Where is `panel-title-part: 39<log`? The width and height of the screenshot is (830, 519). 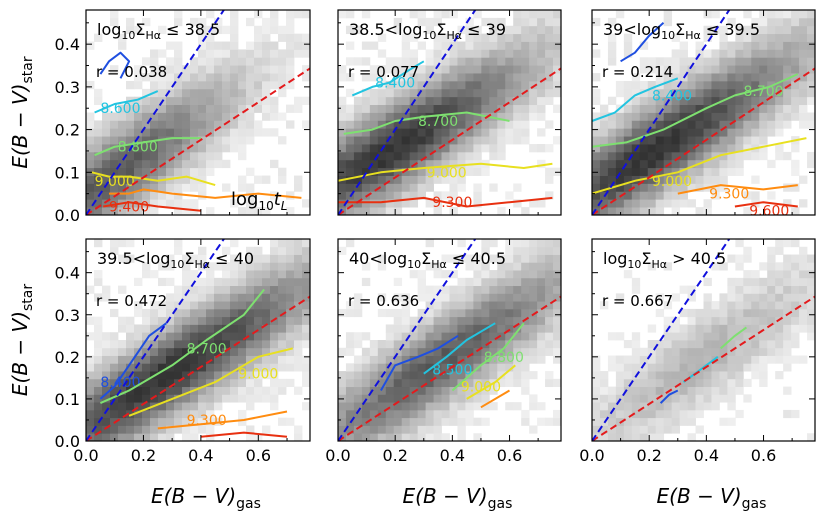 panel-title-part: 39<log is located at coordinates (632, 29).